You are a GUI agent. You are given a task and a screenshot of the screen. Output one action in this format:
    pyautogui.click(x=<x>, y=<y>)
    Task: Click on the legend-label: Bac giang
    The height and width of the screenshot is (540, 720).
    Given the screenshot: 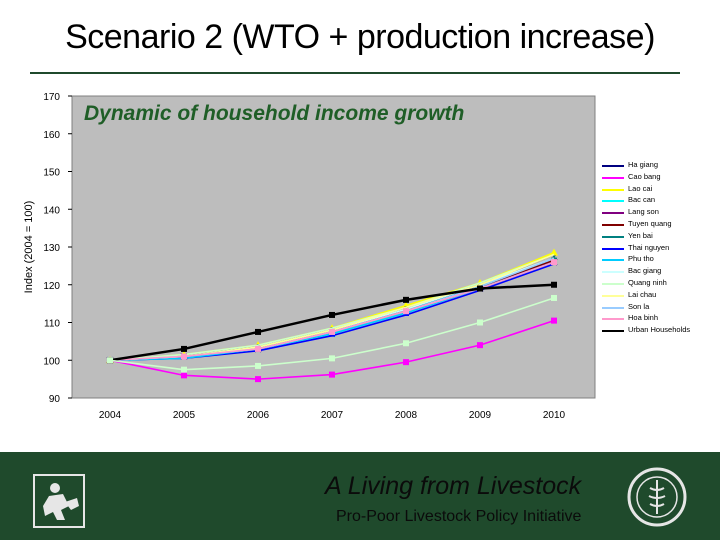 What is the action you would take?
    pyautogui.click(x=645, y=271)
    